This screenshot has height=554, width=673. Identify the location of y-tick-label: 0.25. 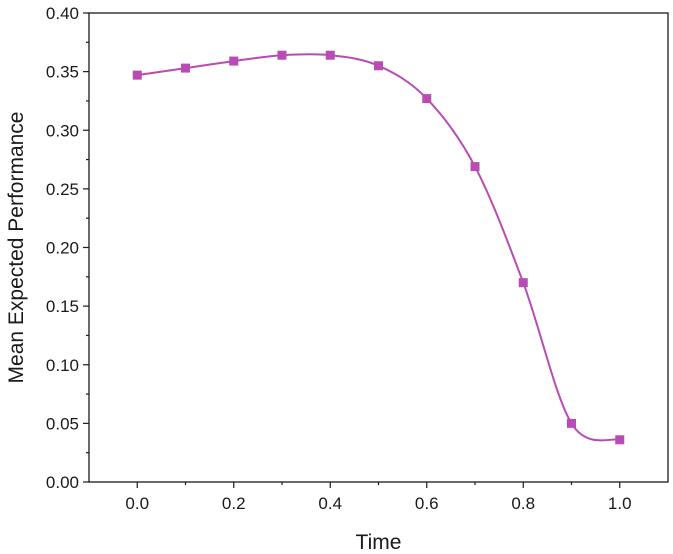
(62, 189).